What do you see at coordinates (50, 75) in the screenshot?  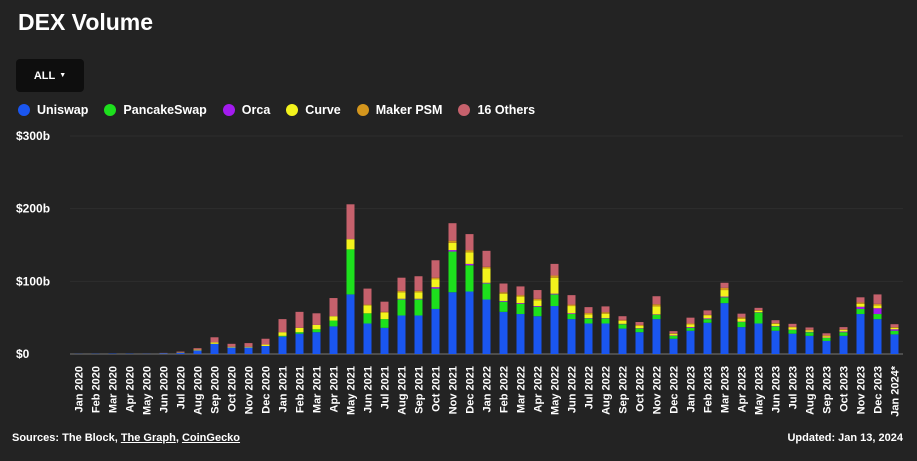 I see `time-range-filter-button: ALL ▼` at bounding box center [50, 75].